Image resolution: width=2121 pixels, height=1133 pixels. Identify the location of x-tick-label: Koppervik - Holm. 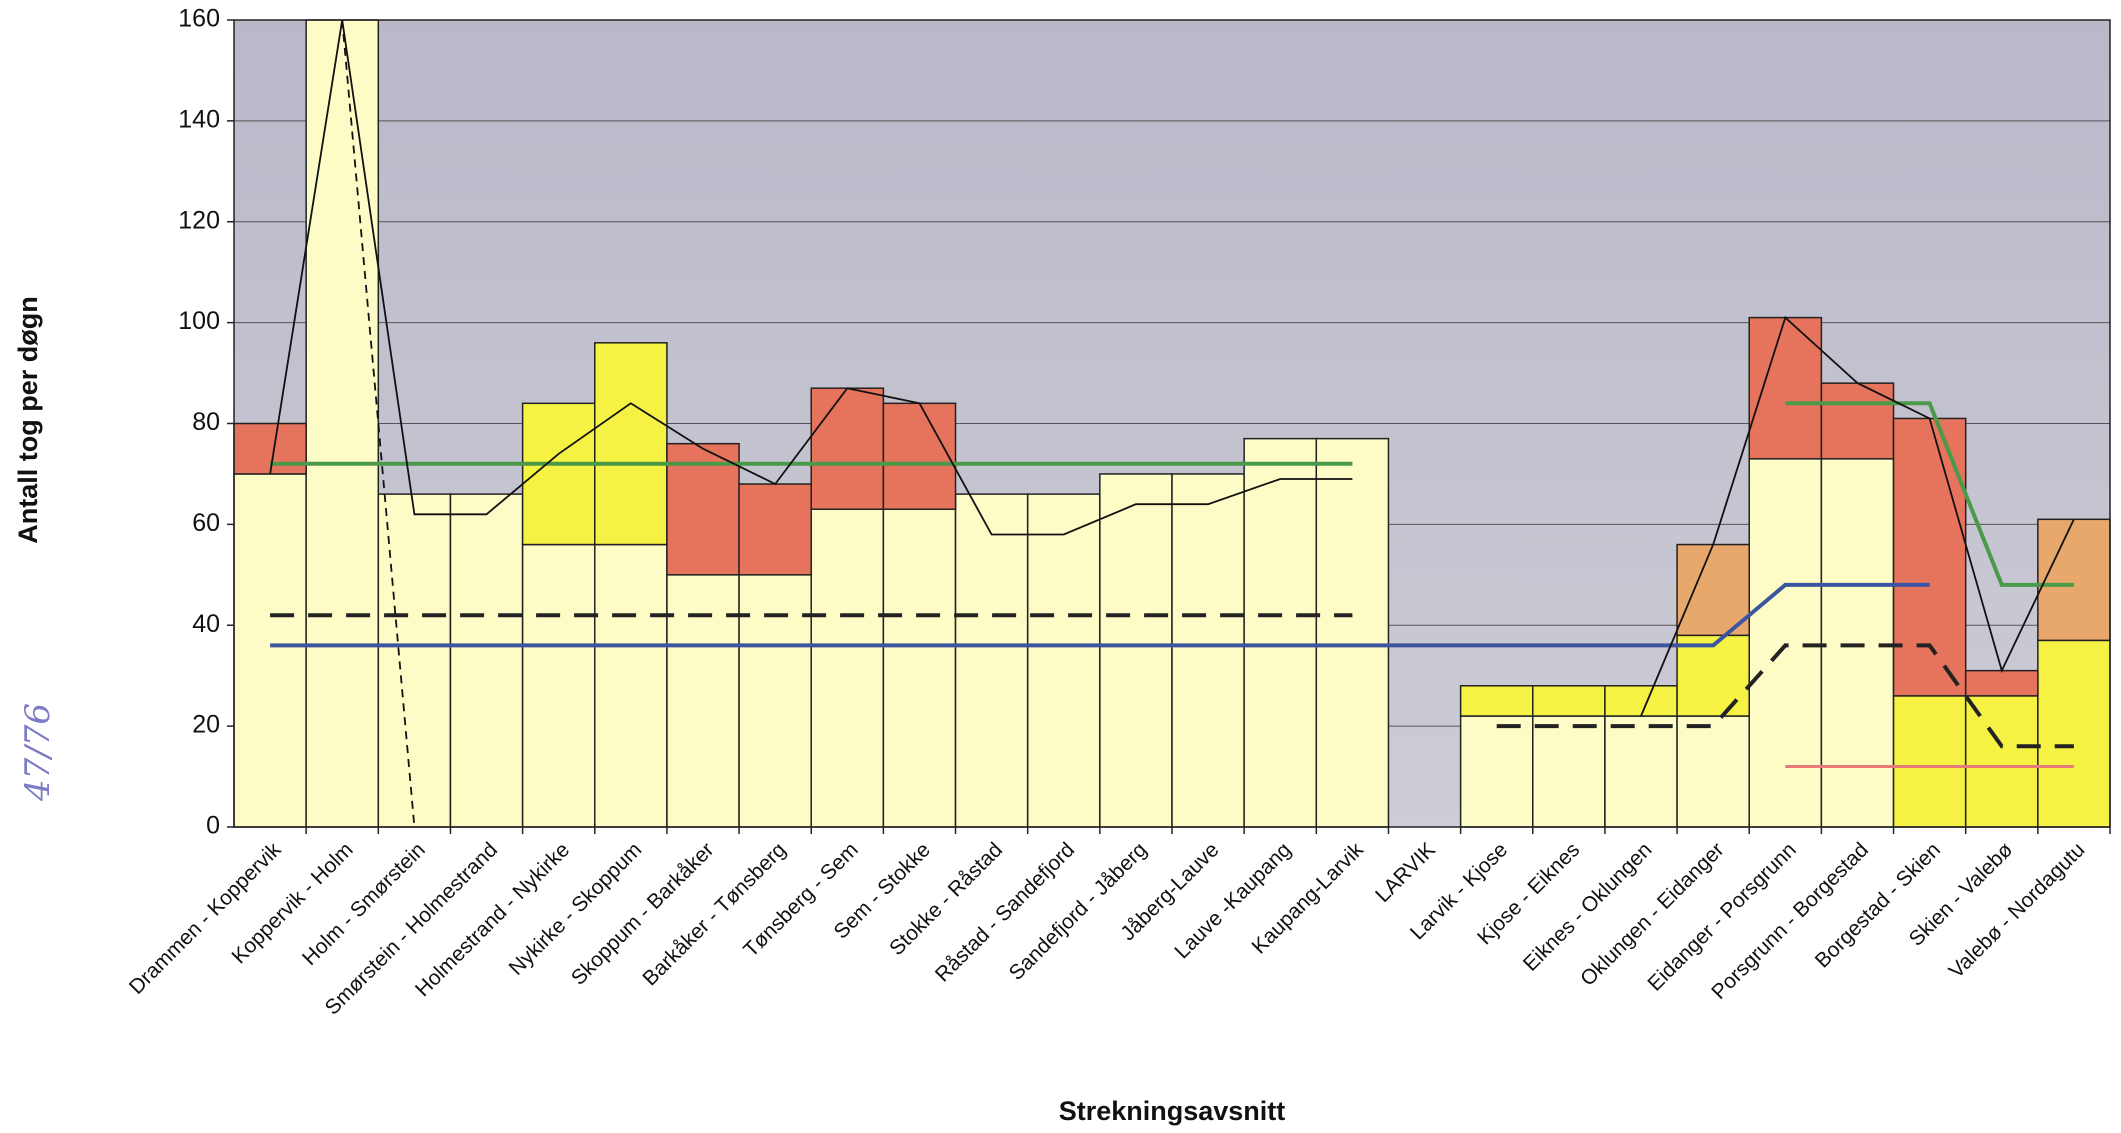
(293, 903).